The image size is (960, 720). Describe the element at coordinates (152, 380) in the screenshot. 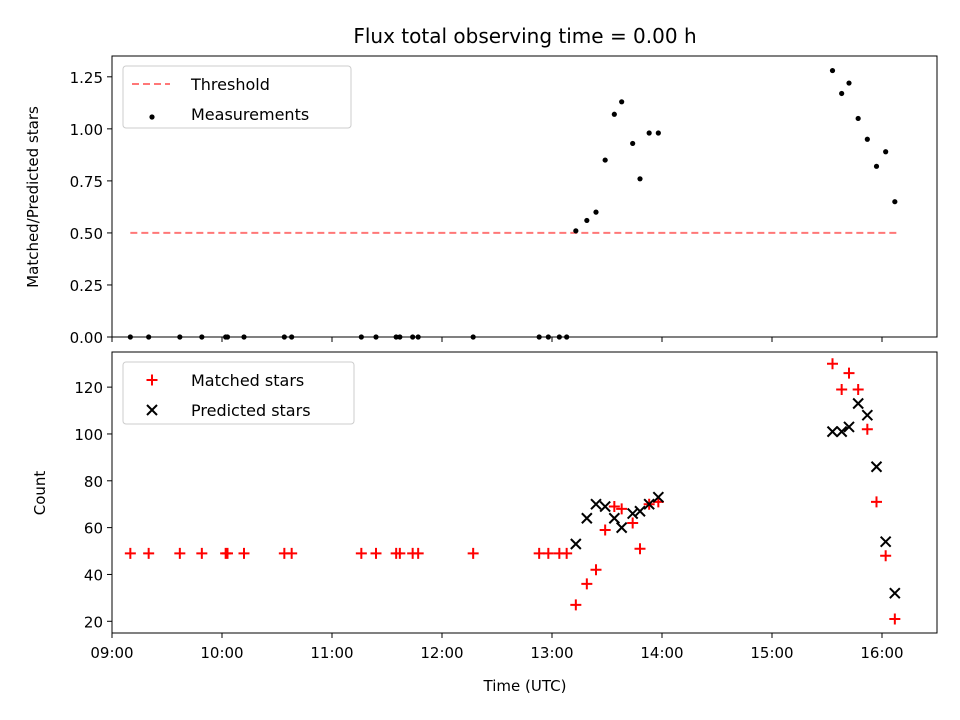

I see `legend-matched-swatch` at that location.